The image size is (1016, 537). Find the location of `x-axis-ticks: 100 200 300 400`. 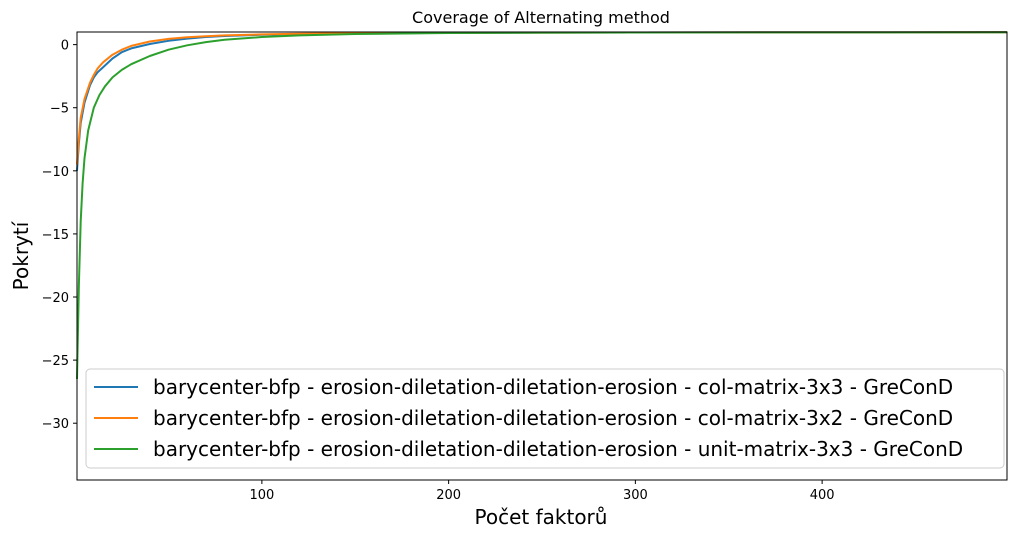

x-axis-ticks: 100 200 300 400 is located at coordinates (542, 491).